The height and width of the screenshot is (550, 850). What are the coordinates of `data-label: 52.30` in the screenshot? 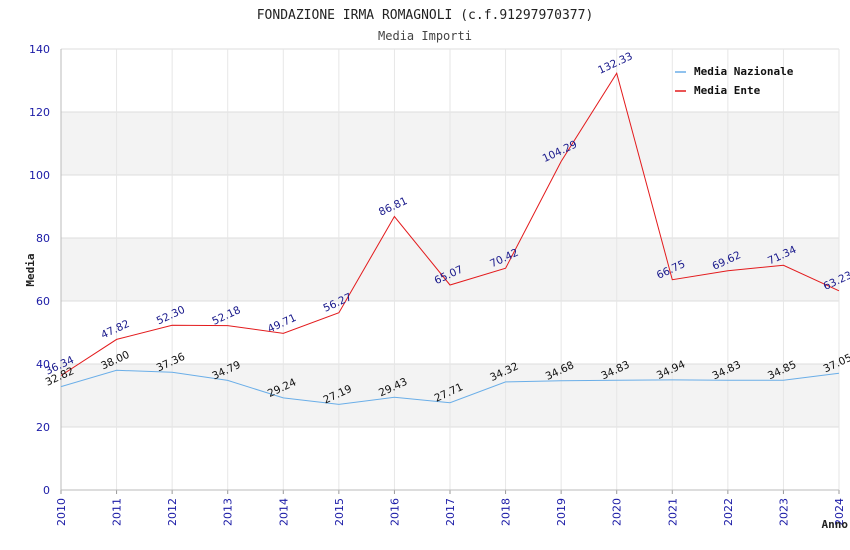 It's located at (171, 316).